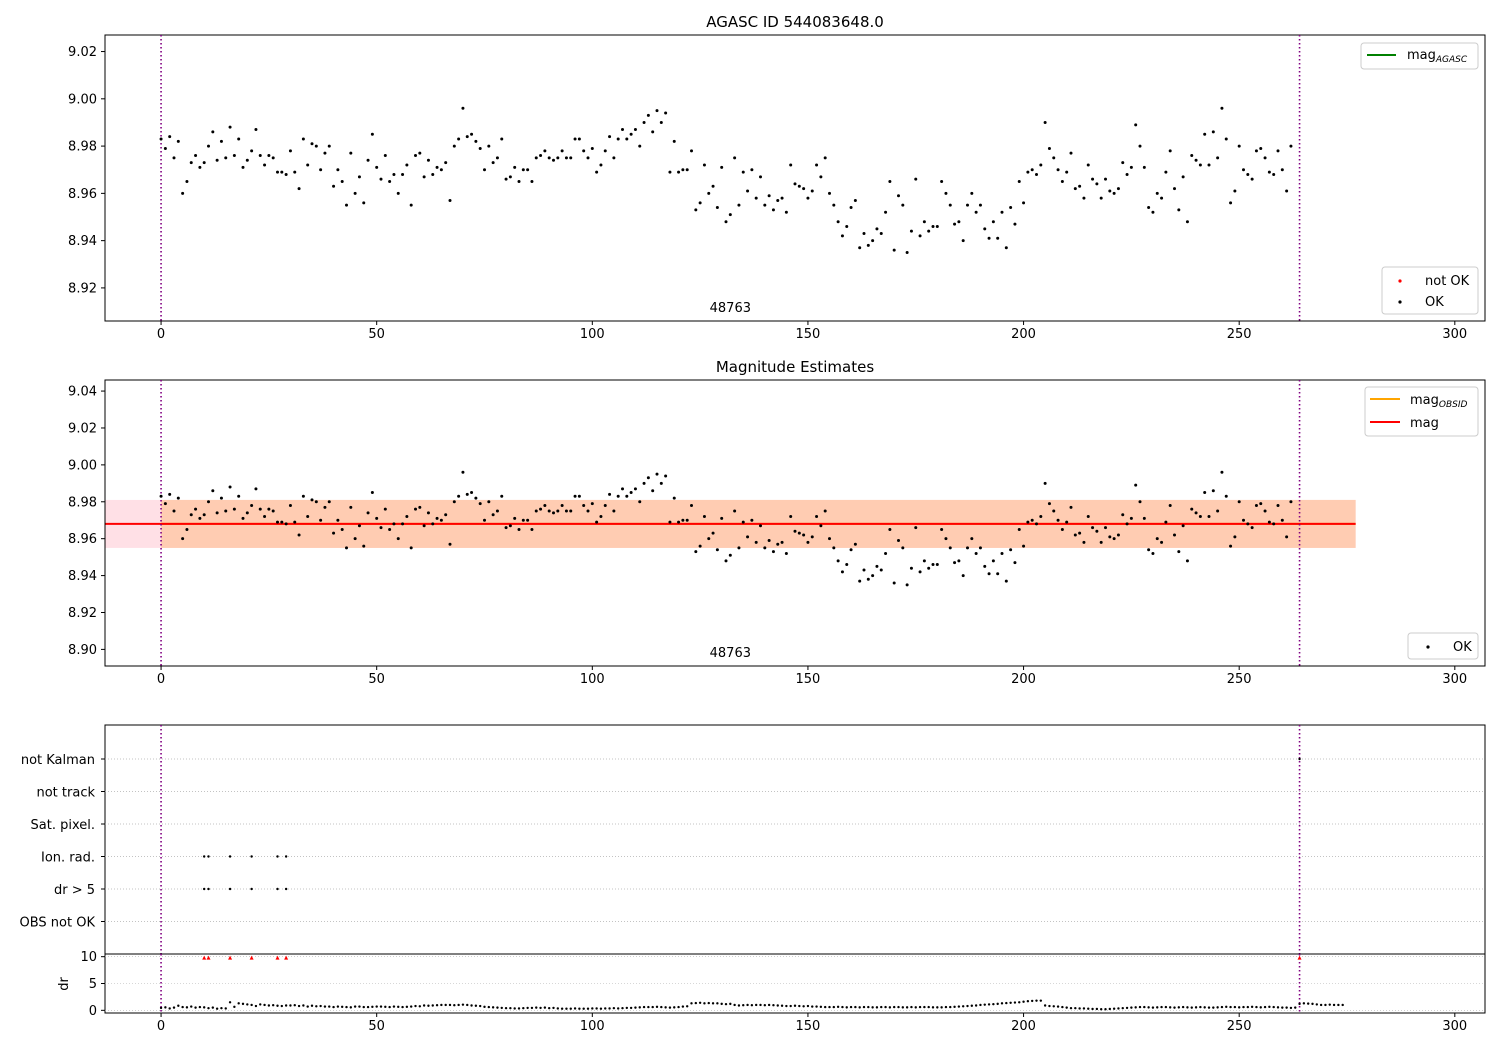  What do you see at coordinates (1421, 411) in the screenshot?
I see `magnitude-legend-upper: magOBSID mag` at bounding box center [1421, 411].